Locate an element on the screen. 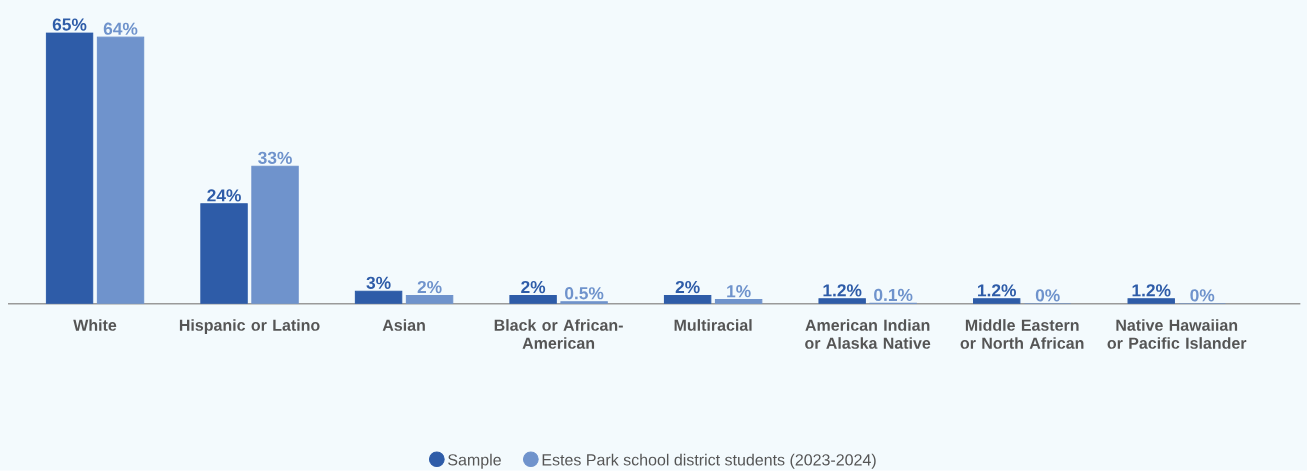  data-label: 0.5% is located at coordinates (584, 293).